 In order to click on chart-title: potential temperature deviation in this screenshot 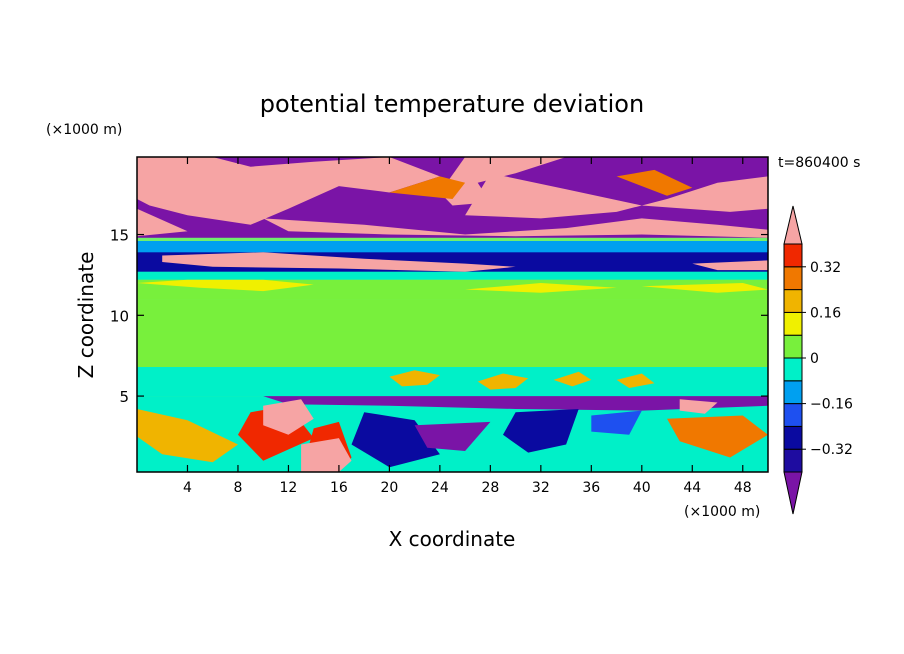, I will do `click(452, 104)`.